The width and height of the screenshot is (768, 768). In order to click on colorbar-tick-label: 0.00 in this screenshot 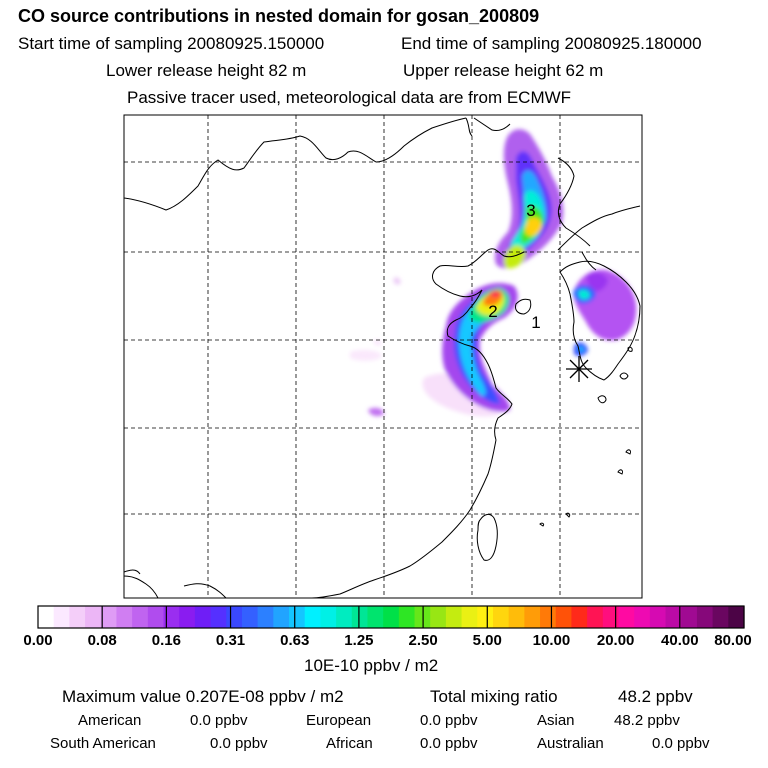, I will do `click(38, 640)`.